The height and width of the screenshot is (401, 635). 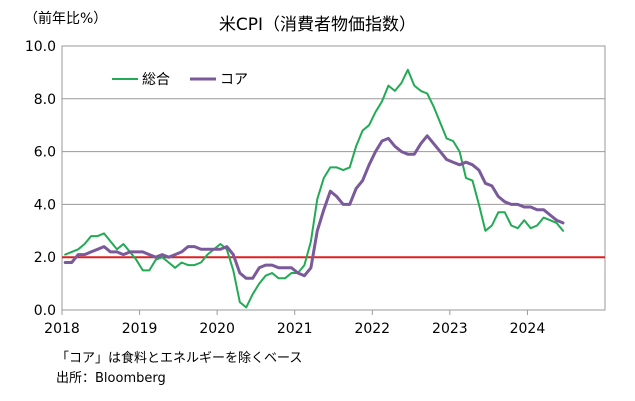 I want to click on x-tick-label: 2024, so click(x=528, y=329).